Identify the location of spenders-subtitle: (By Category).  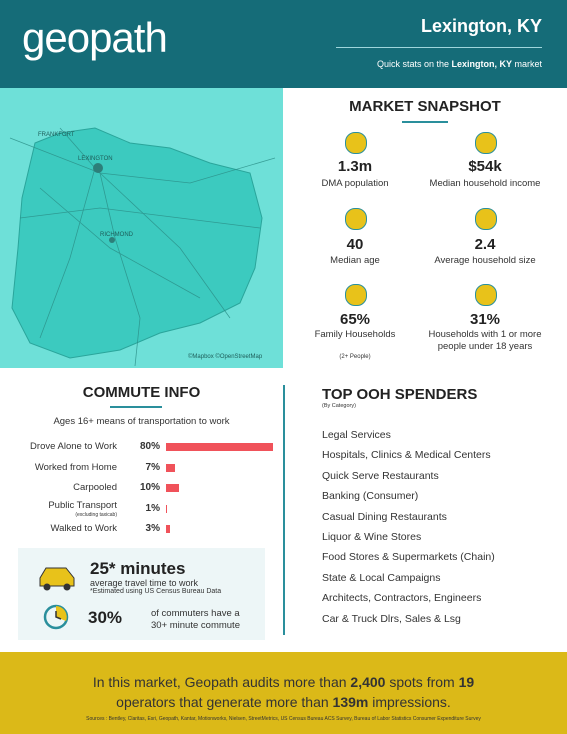
(339, 406).